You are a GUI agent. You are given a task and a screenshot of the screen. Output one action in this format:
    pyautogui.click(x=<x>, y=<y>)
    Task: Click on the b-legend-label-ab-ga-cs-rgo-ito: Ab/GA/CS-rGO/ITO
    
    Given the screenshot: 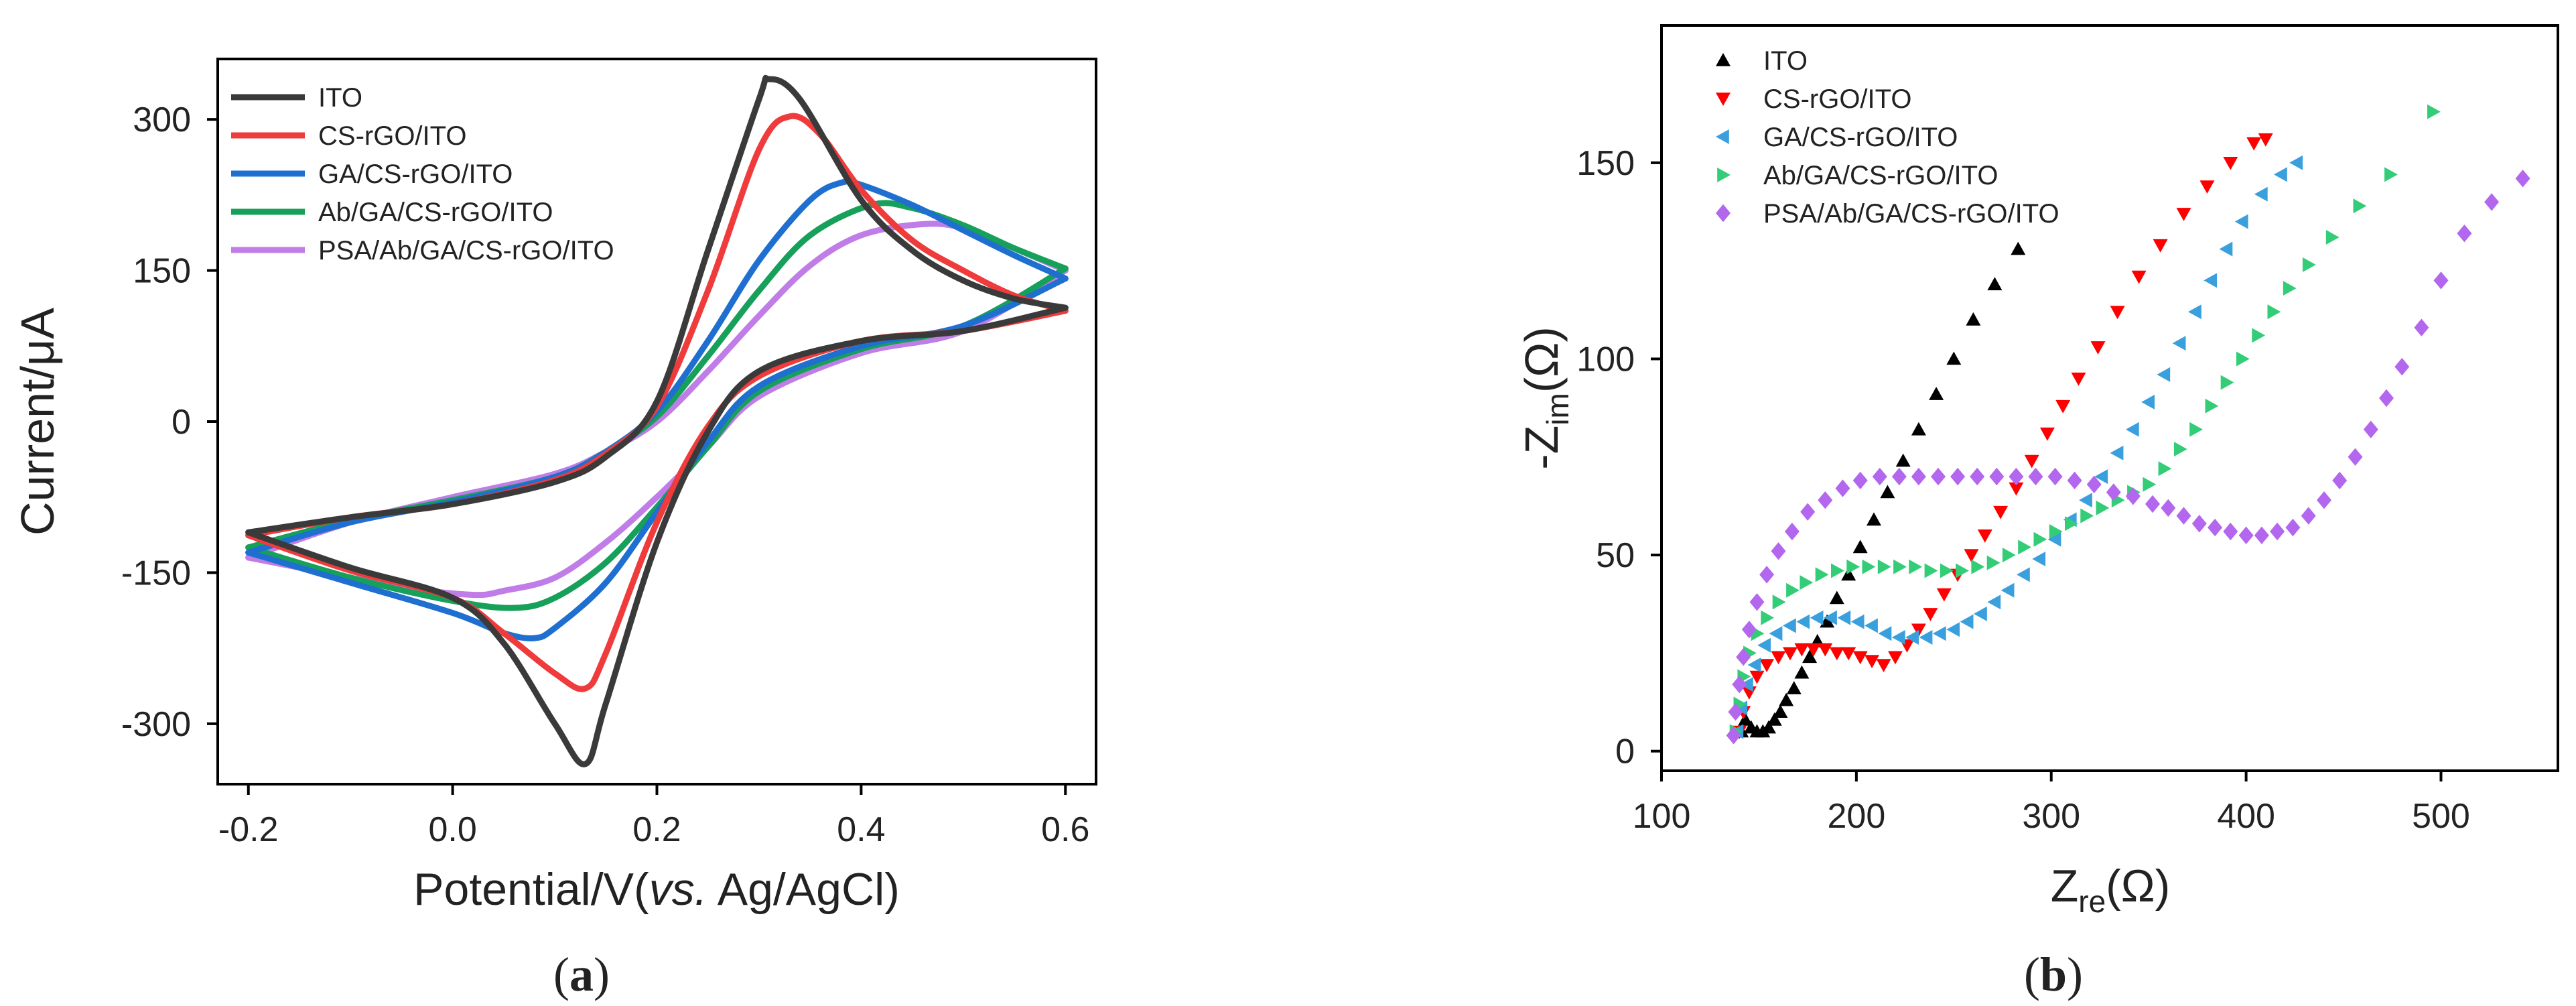 What is the action you would take?
    pyautogui.click(x=1880, y=175)
    